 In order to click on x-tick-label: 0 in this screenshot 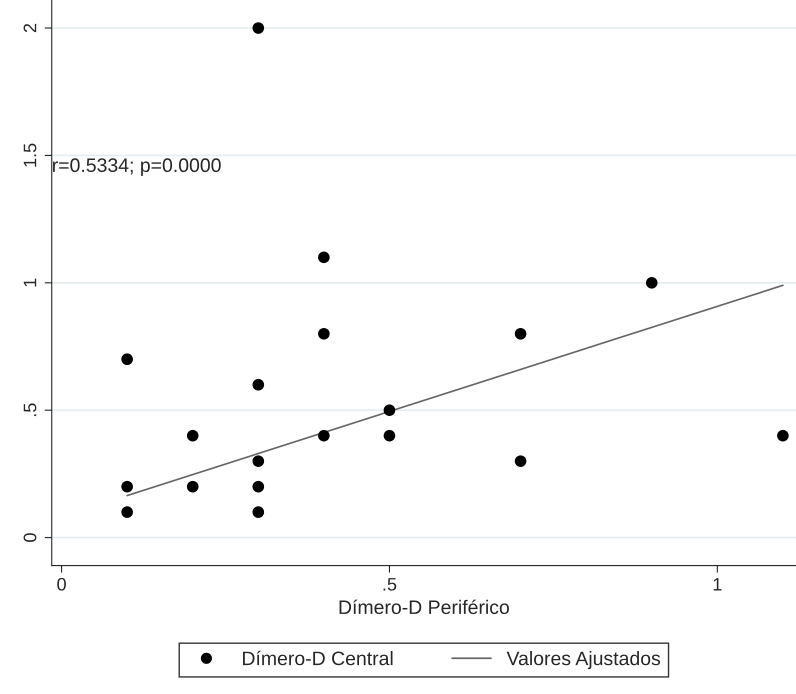, I will do `click(61, 584)`.